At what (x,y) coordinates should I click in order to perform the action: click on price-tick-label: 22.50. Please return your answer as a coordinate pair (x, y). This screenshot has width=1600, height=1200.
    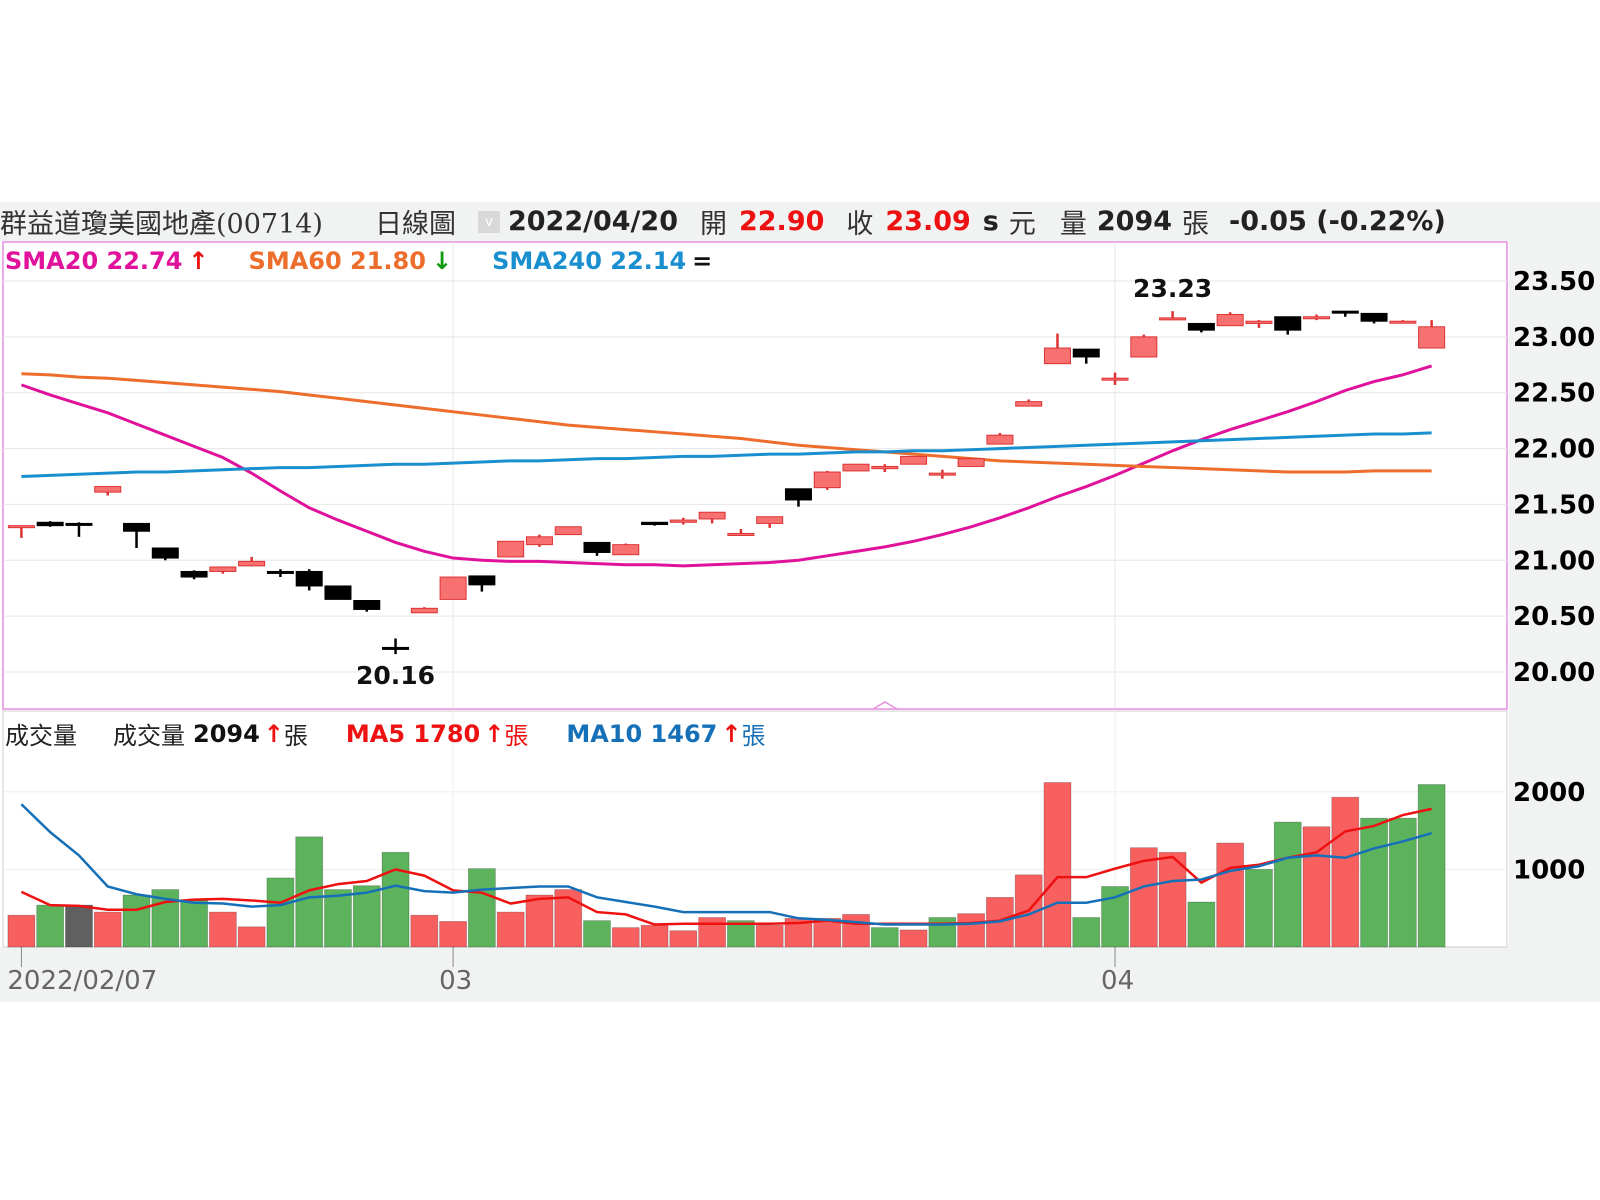
    Looking at the image, I should click on (1554, 394).